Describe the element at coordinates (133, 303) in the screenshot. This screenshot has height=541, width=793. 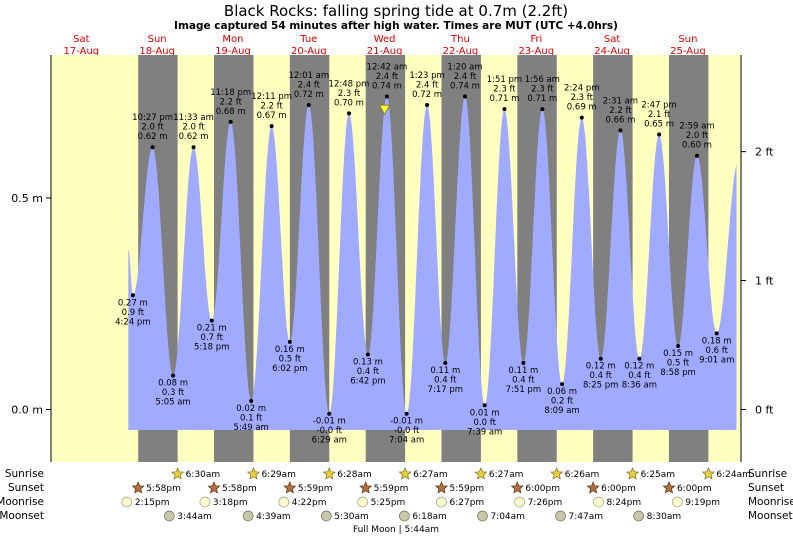
I see `low-tide-label: 0.27 m` at that location.